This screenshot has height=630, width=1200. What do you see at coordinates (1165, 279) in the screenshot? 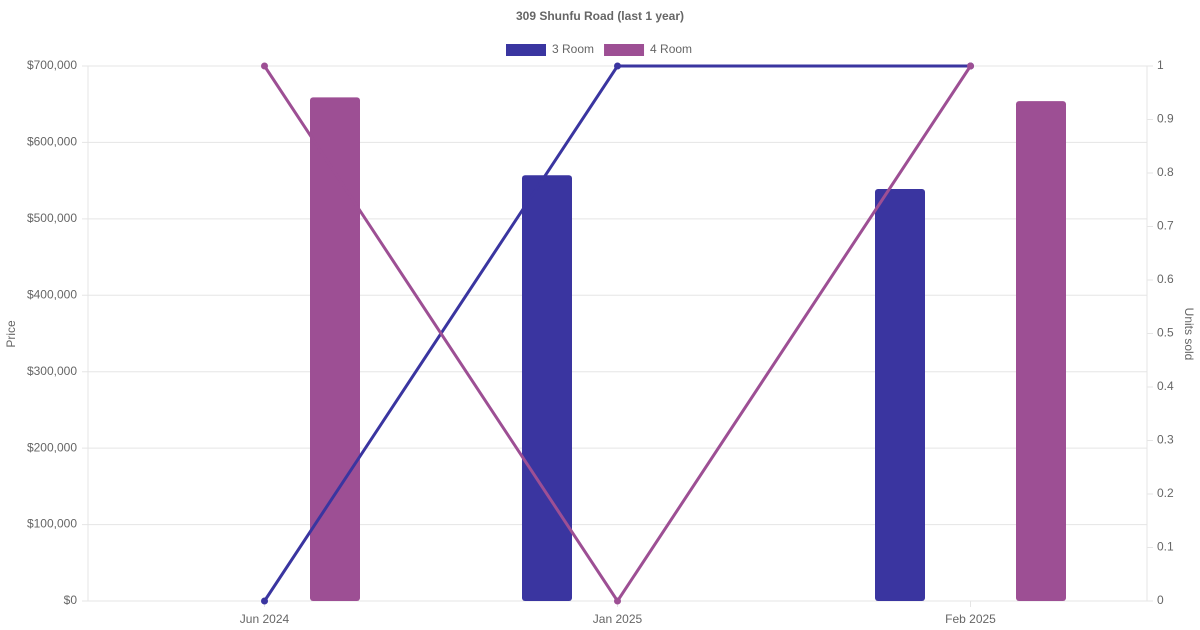
I see `y2-tick-label: 0.6` at bounding box center [1165, 279].